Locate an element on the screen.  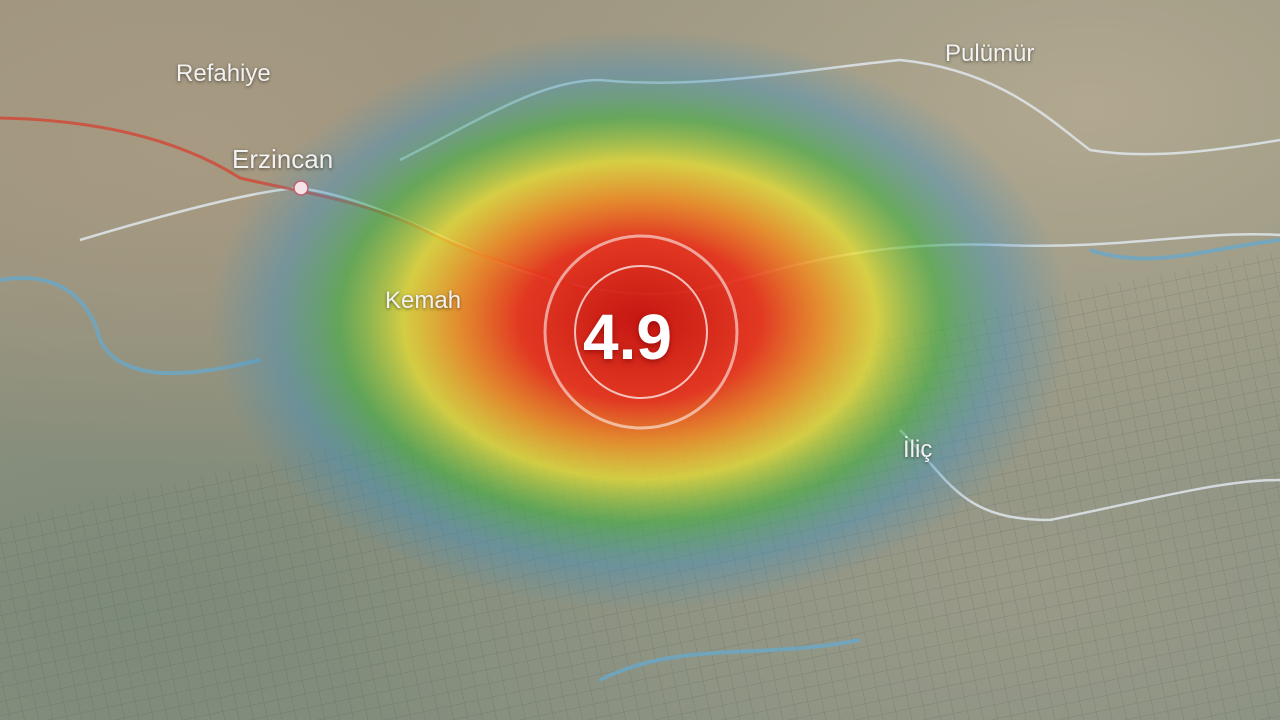
place-label-erzincan: Erzincan is located at coordinates (283, 159).